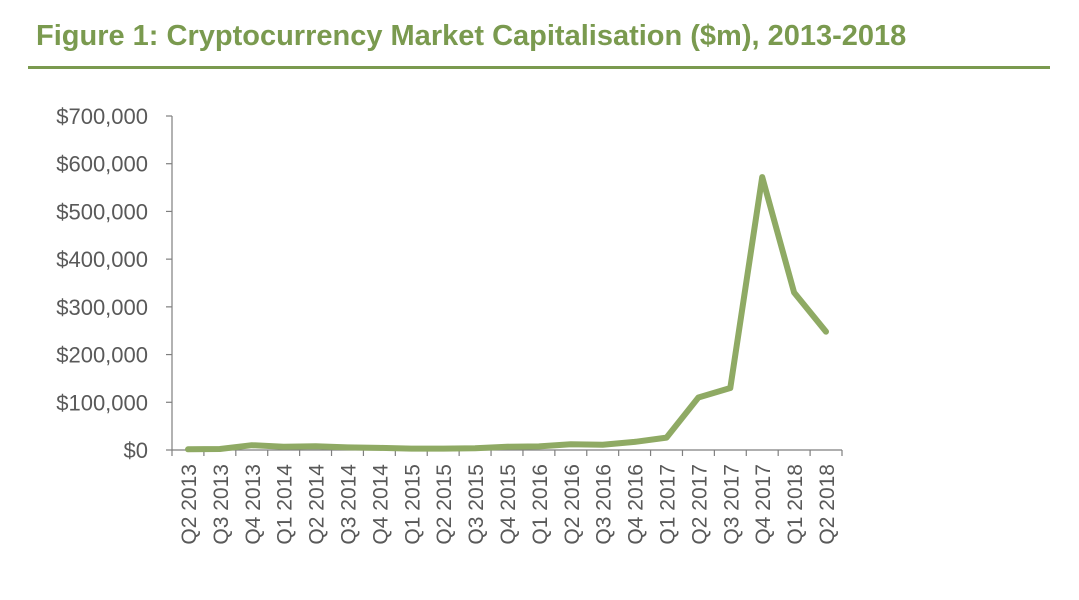  What do you see at coordinates (102, 116) in the screenshot?
I see `y-tick-label: $700,000` at bounding box center [102, 116].